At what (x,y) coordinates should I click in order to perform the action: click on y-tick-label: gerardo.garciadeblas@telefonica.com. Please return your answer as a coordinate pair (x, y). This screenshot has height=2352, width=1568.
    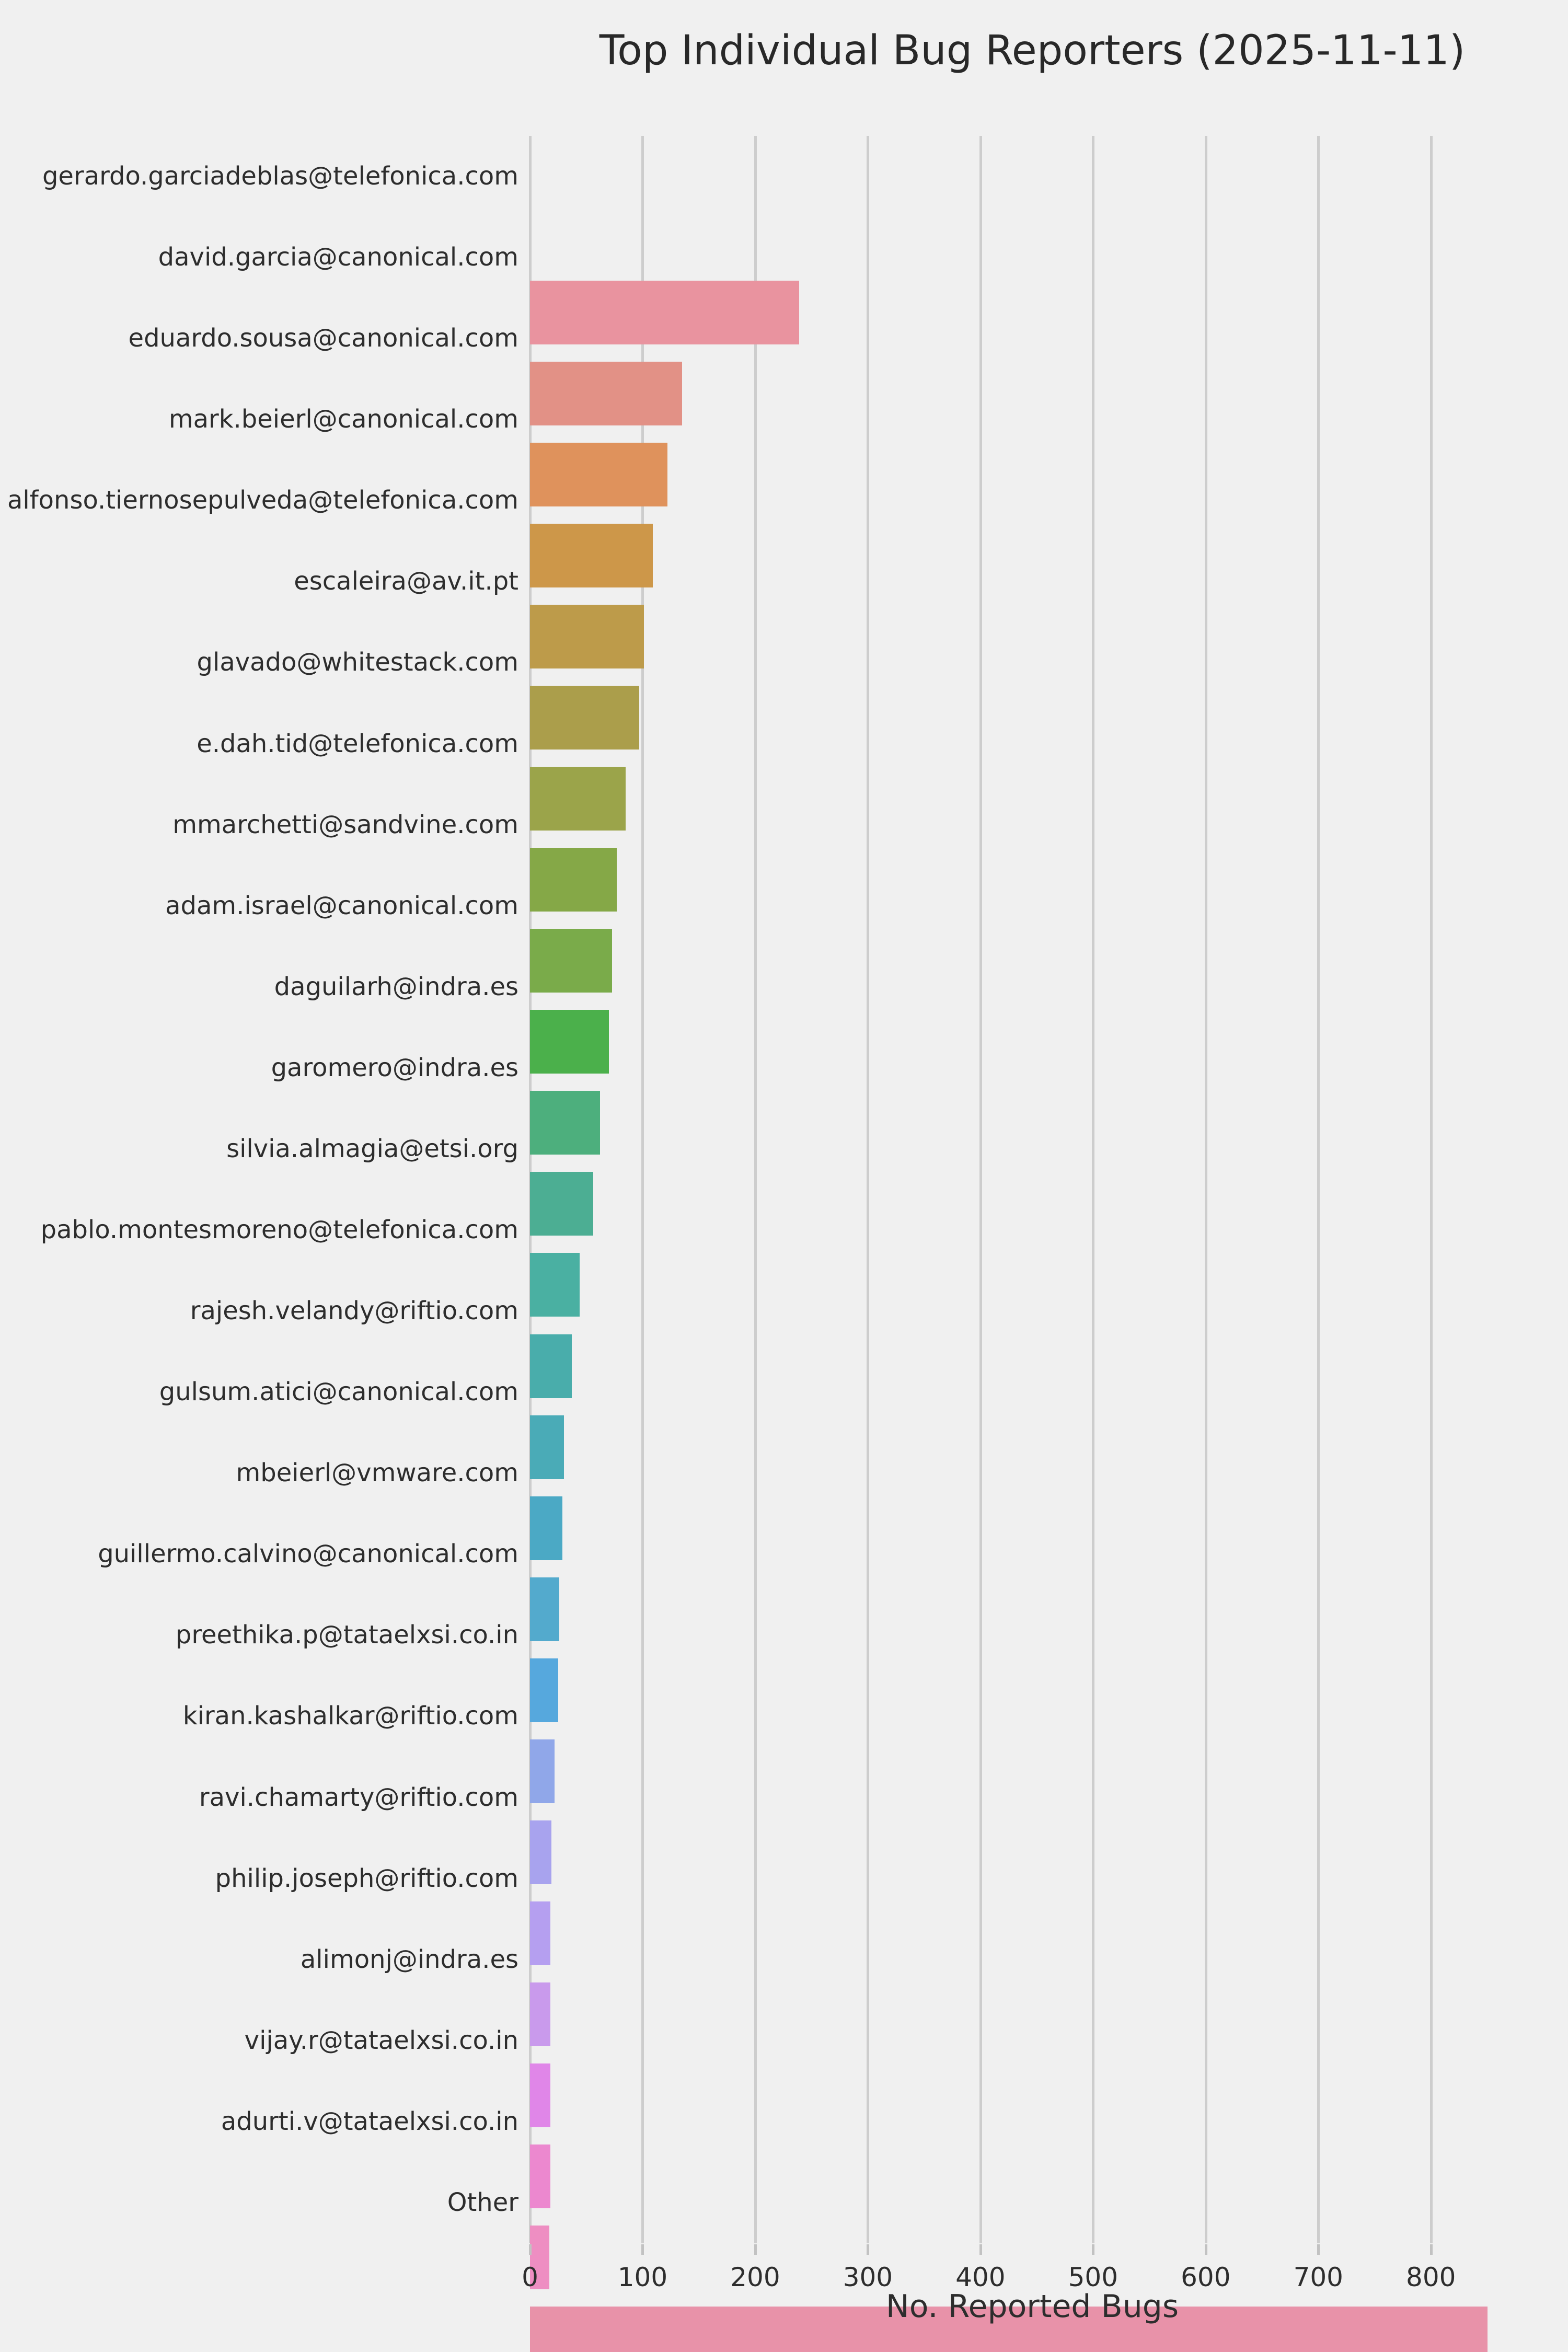
    Looking at the image, I should click on (280, 176).